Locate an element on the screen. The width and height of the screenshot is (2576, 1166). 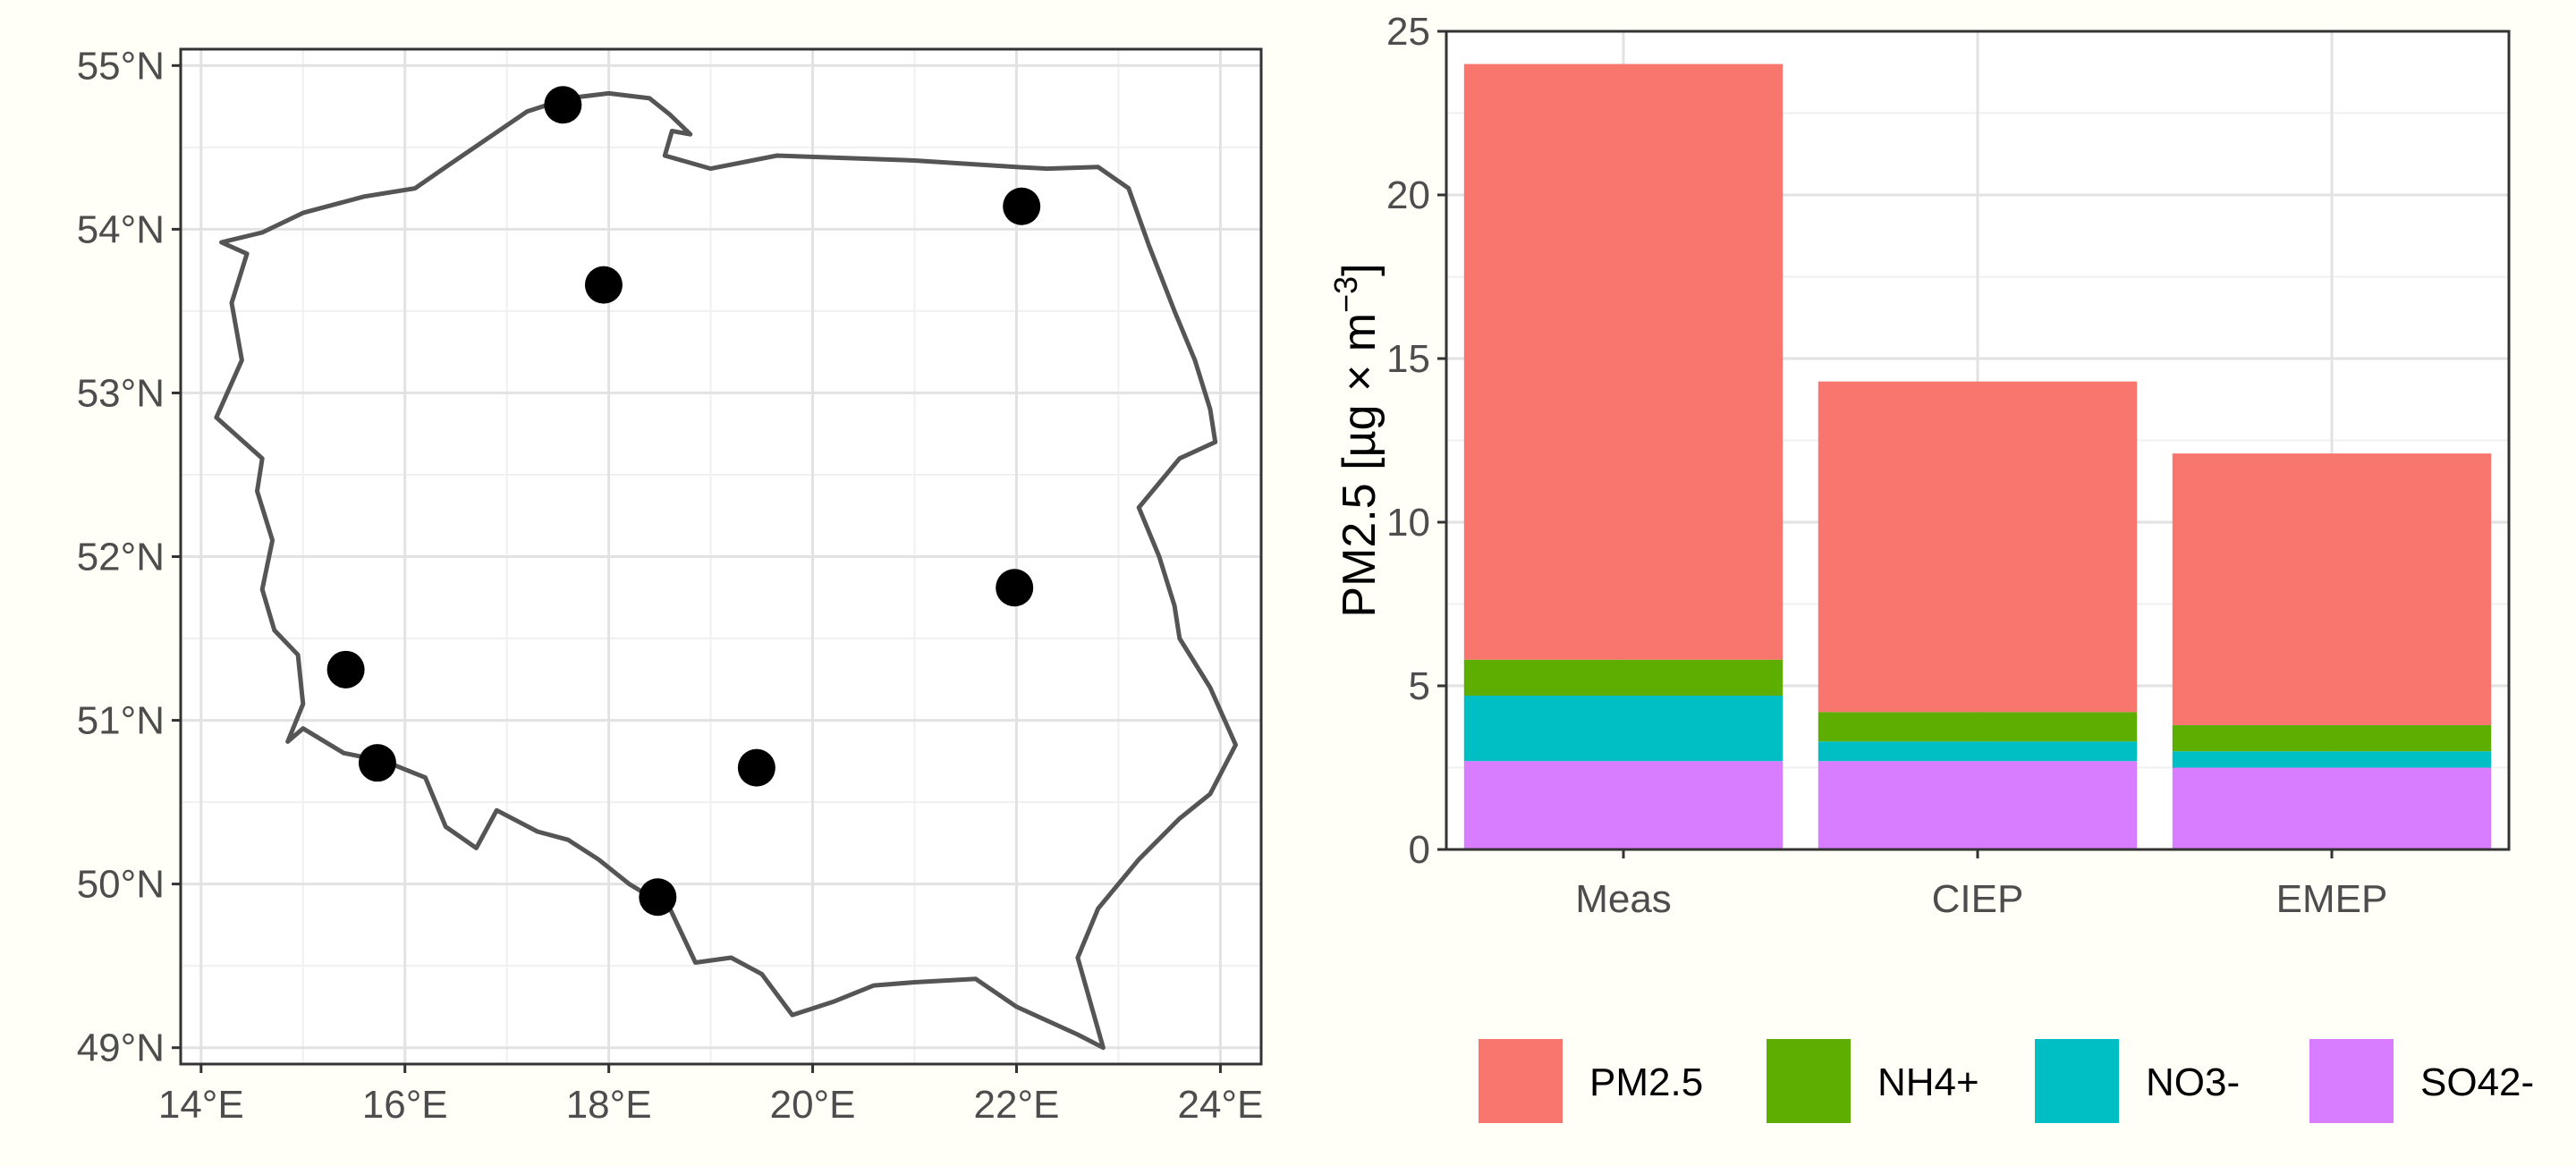
bar-y-tick-label: 0 is located at coordinates (1419, 850).